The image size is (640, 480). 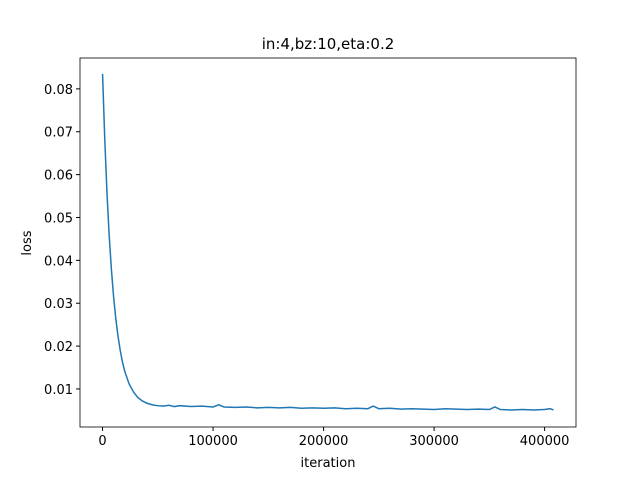 What do you see at coordinates (58, 304) in the screenshot?
I see `y-tick-label: 0.03` at bounding box center [58, 304].